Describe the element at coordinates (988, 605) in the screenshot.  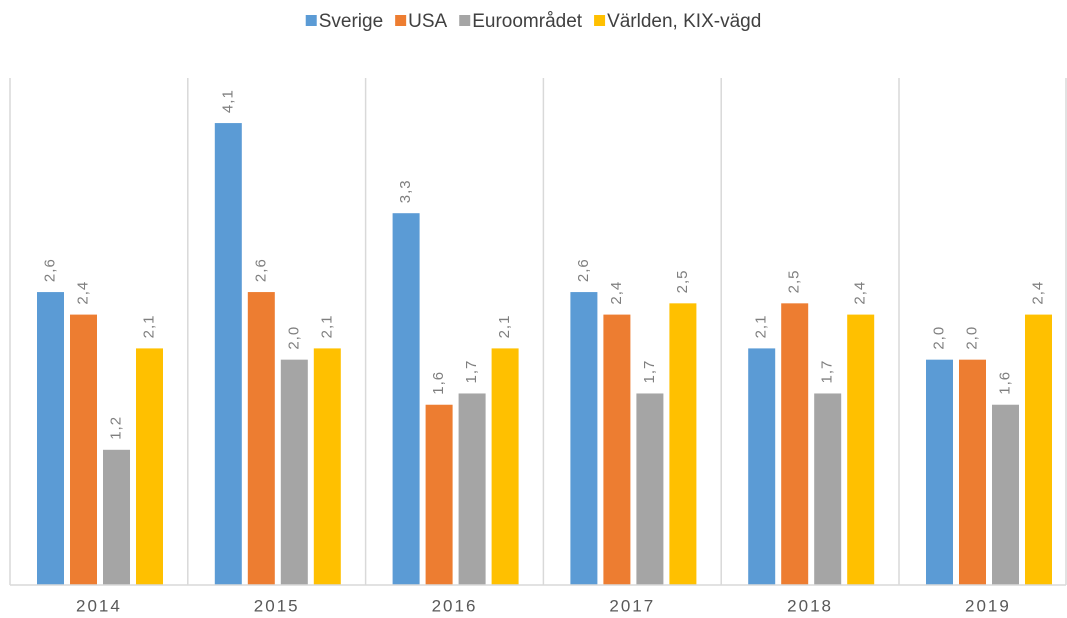
I see `x-tick-label: 2019` at that location.